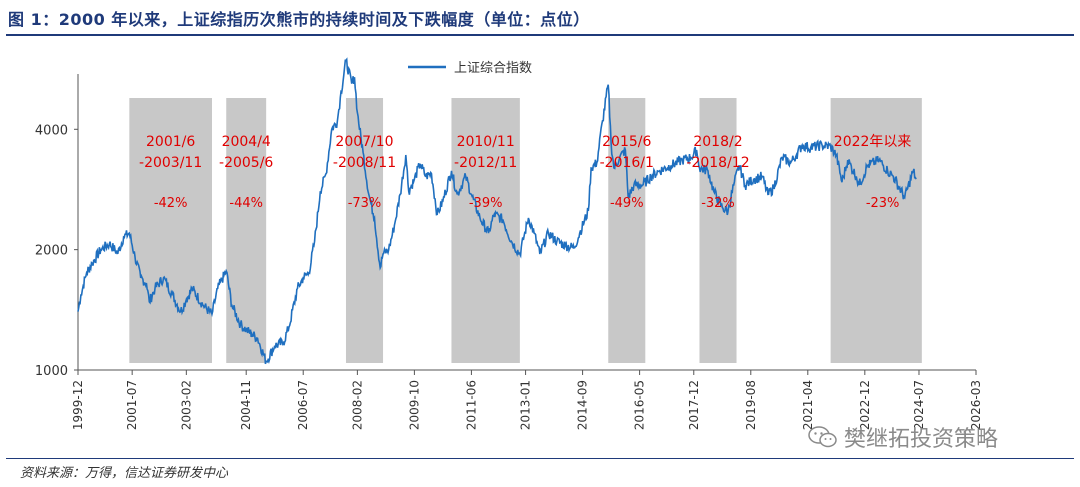 The width and height of the screenshot is (1080, 487). What do you see at coordinates (364, 142) in the screenshot?
I see `bear-market-period-label: 2007/10` at bounding box center [364, 142].